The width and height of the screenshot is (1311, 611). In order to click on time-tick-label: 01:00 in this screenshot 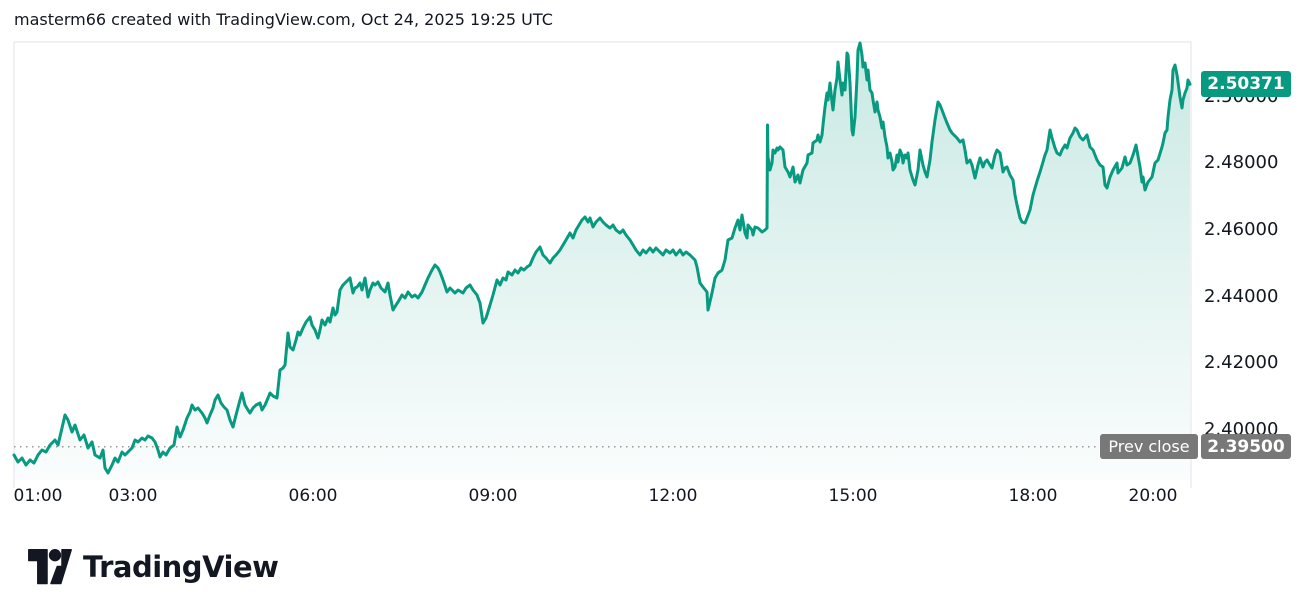, I will do `click(38, 496)`.